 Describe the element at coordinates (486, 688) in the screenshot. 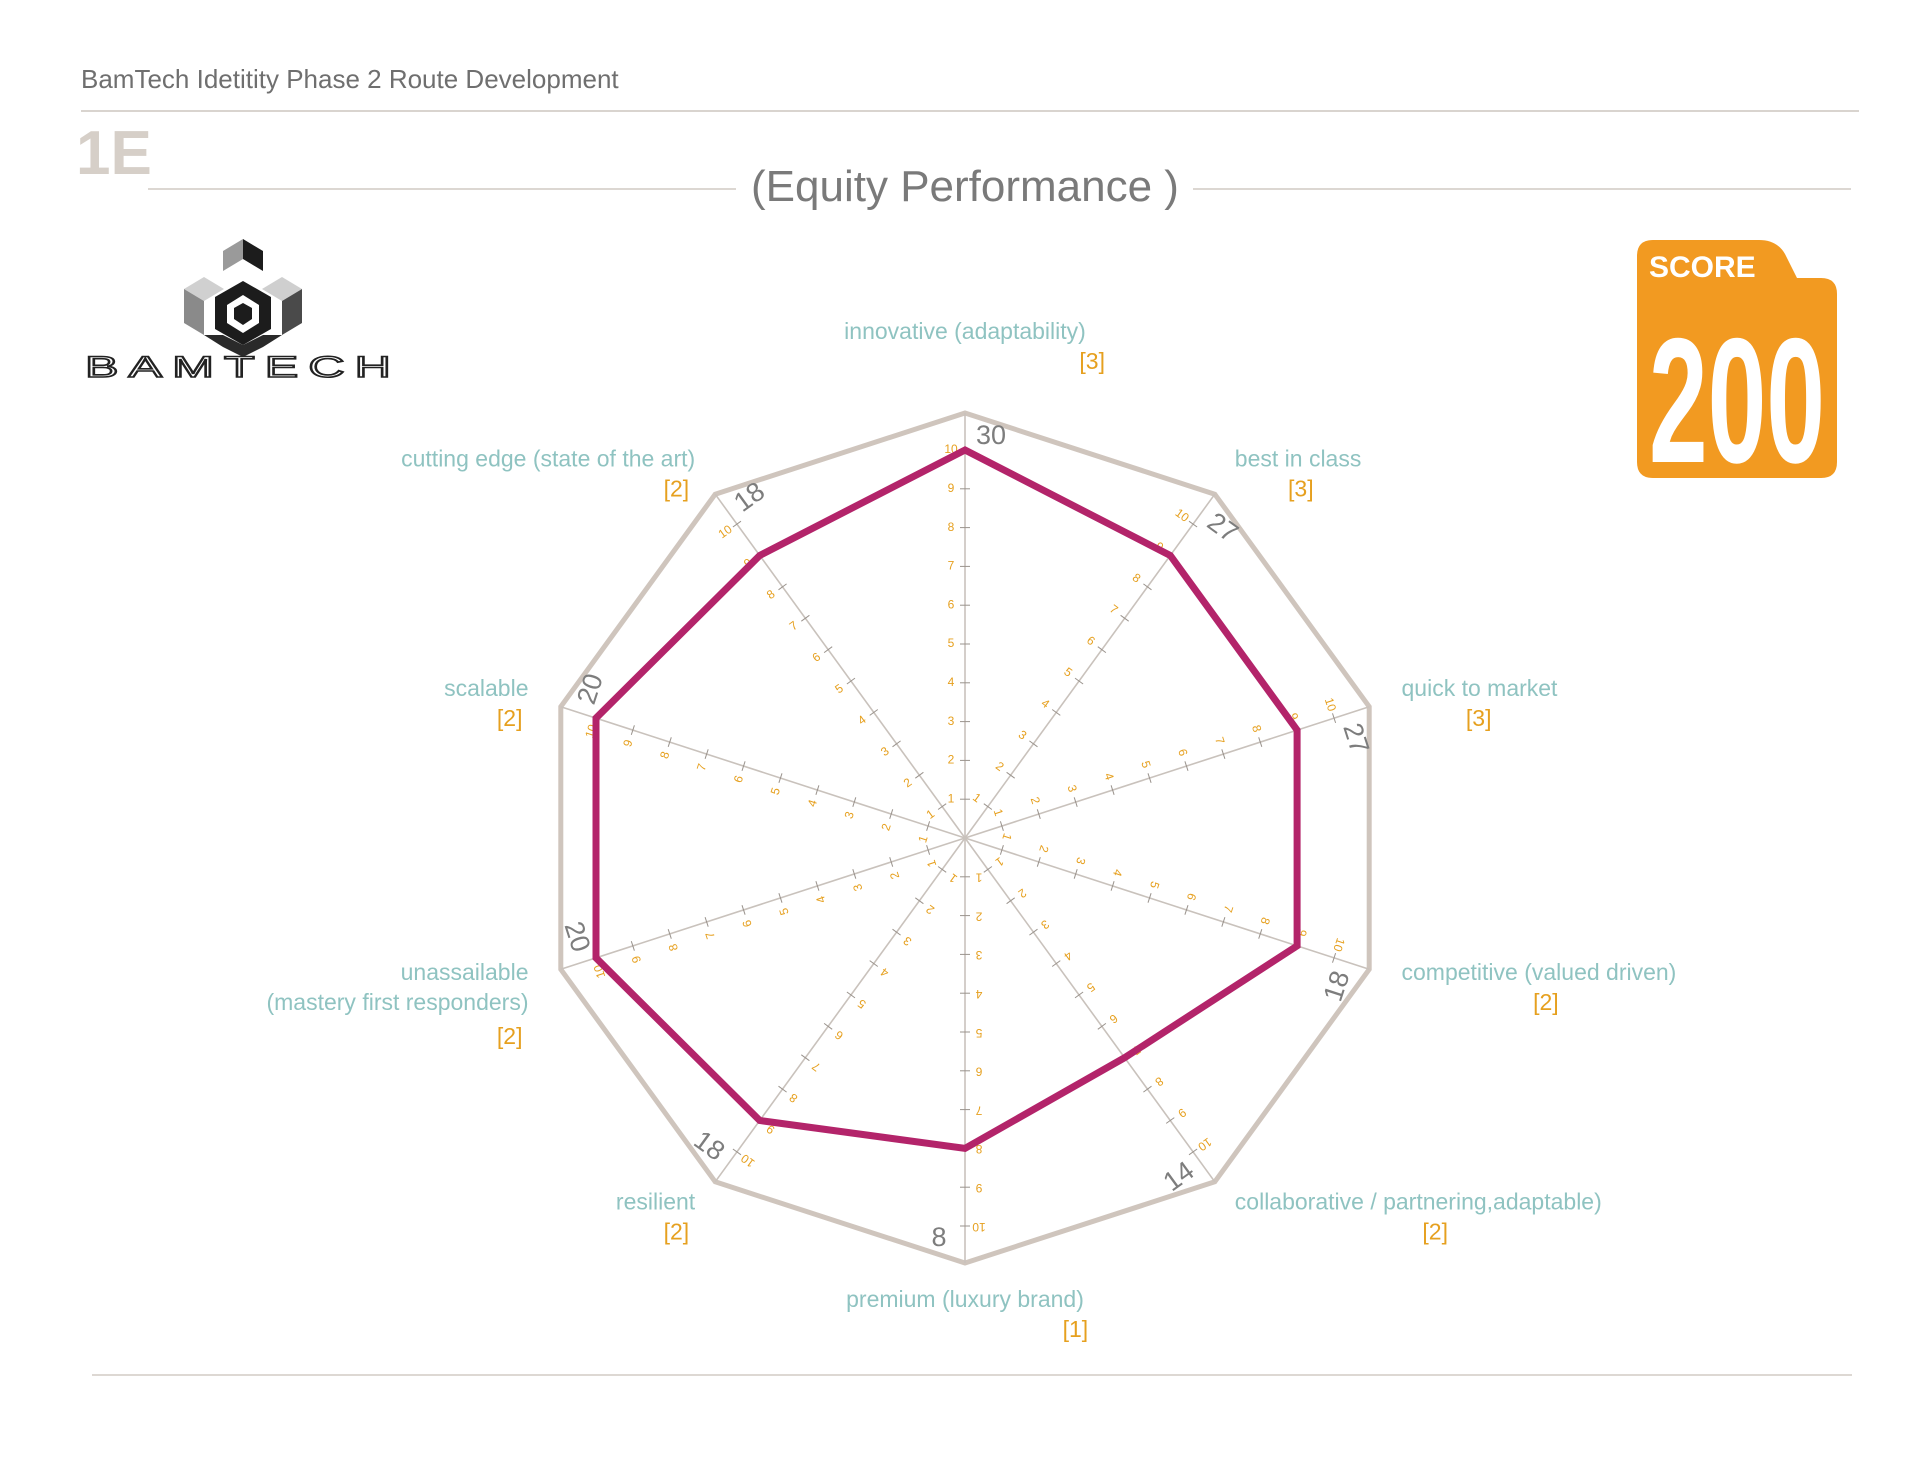

I see `radar-axis-label: scalable` at that location.